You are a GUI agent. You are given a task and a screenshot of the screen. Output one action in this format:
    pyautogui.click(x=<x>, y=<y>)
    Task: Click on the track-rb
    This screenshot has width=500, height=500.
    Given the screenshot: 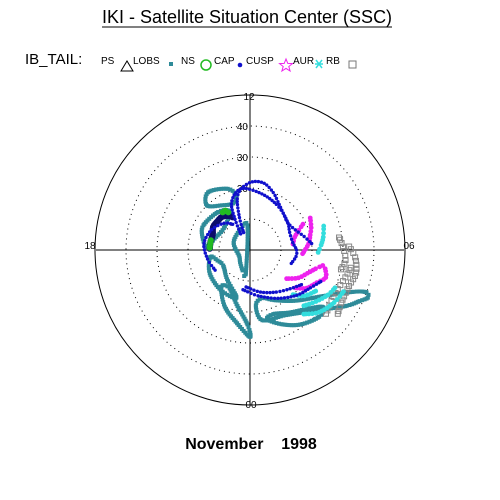 What is the action you would take?
    pyautogui.click(x=347, y=280)
    